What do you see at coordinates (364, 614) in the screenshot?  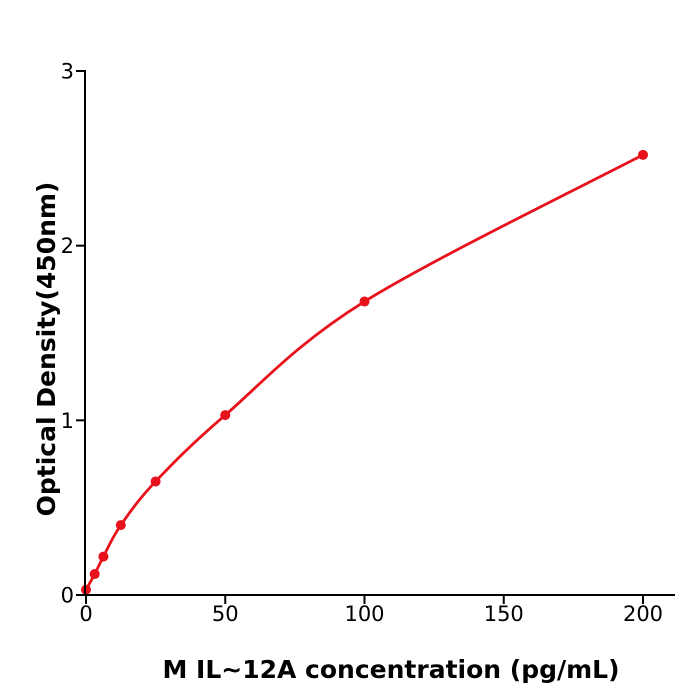 I see `x-tick-label: 100` at bounding box center [364, 614].